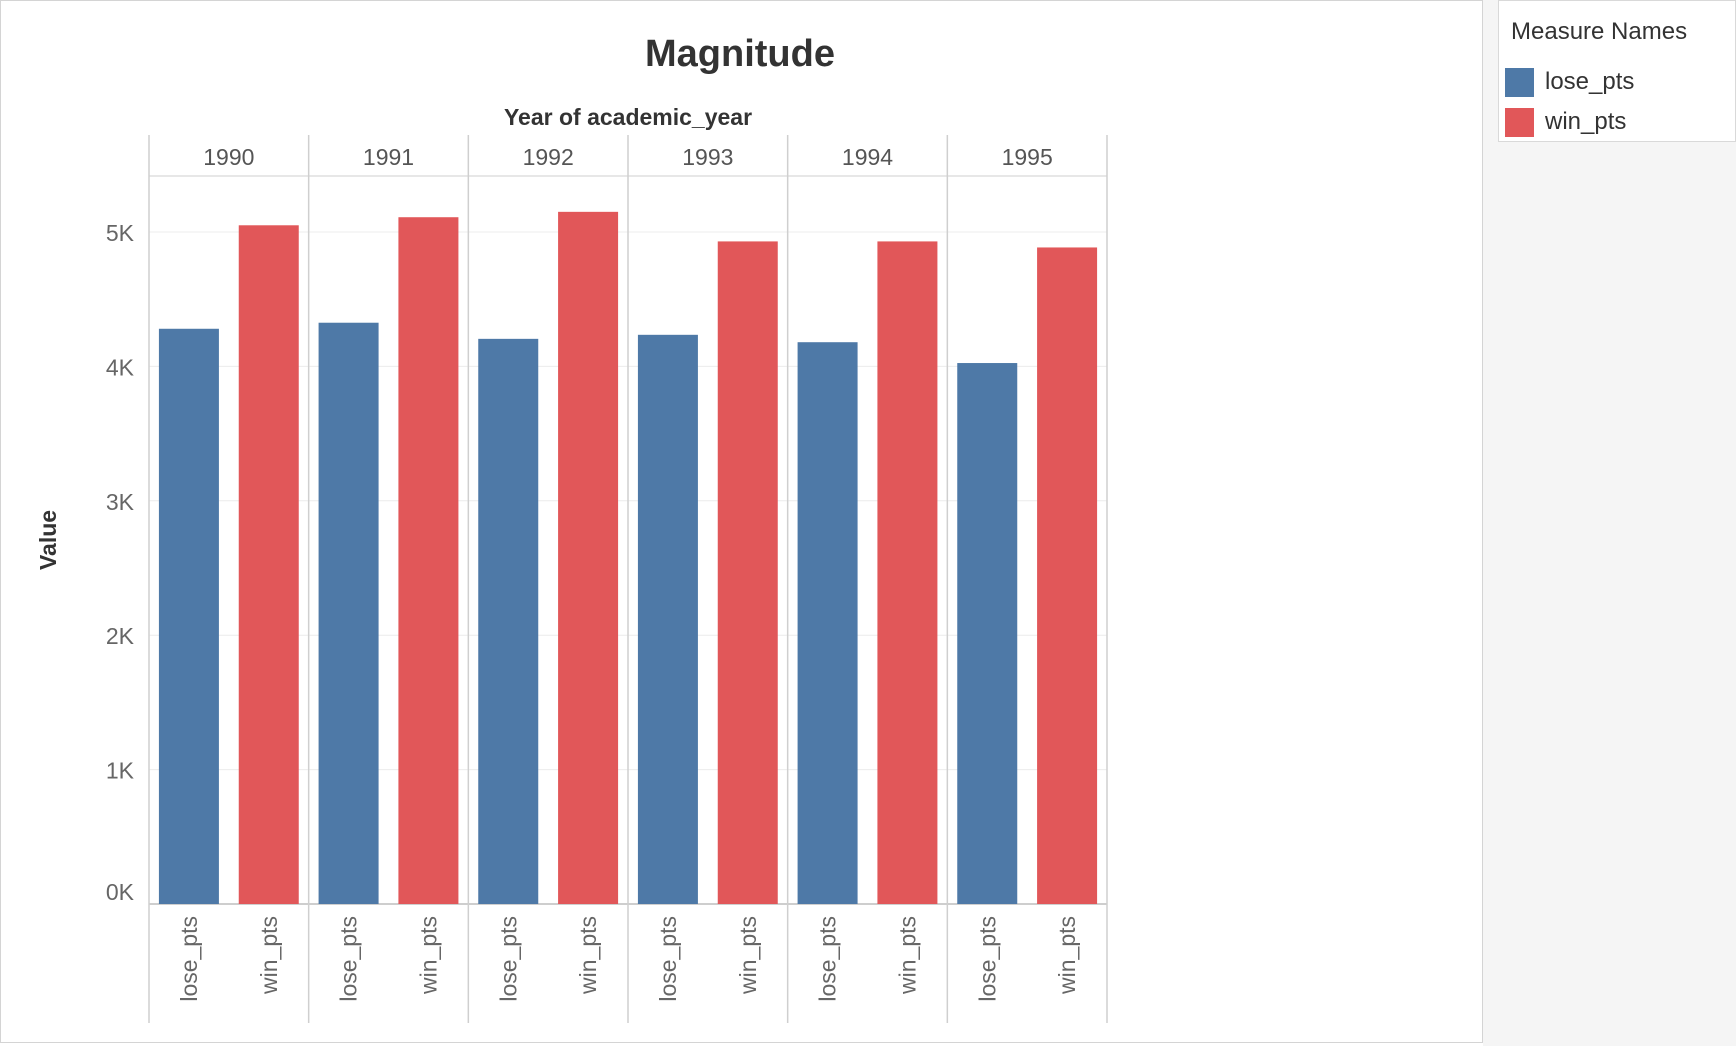  Describe the element at coordinates (508, 621) in the screenshot. I see `bar-lose_pts-1992` at that location.